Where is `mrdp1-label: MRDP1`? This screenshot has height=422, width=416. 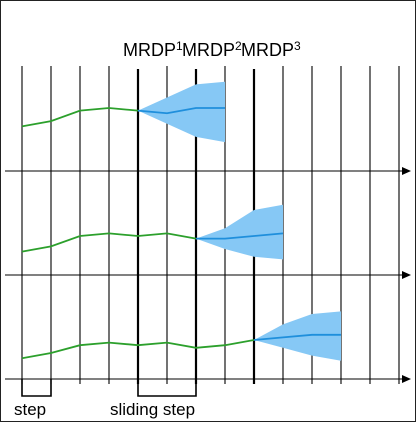 mrdp1-label: MRDP1 is located at coordinates (153, 49).